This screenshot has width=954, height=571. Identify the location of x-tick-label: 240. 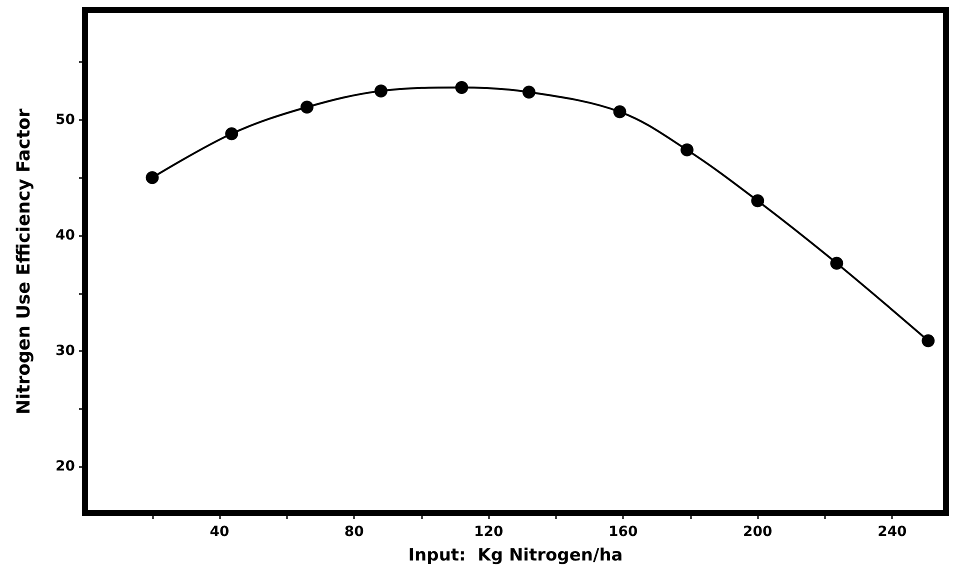
(893, 532).